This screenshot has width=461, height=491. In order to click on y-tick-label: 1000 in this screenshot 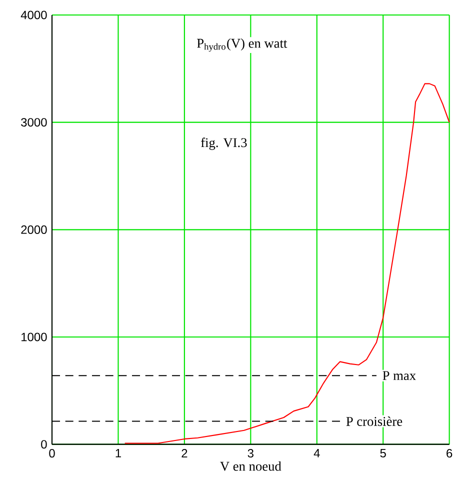, I will do `click(34, 337)`.